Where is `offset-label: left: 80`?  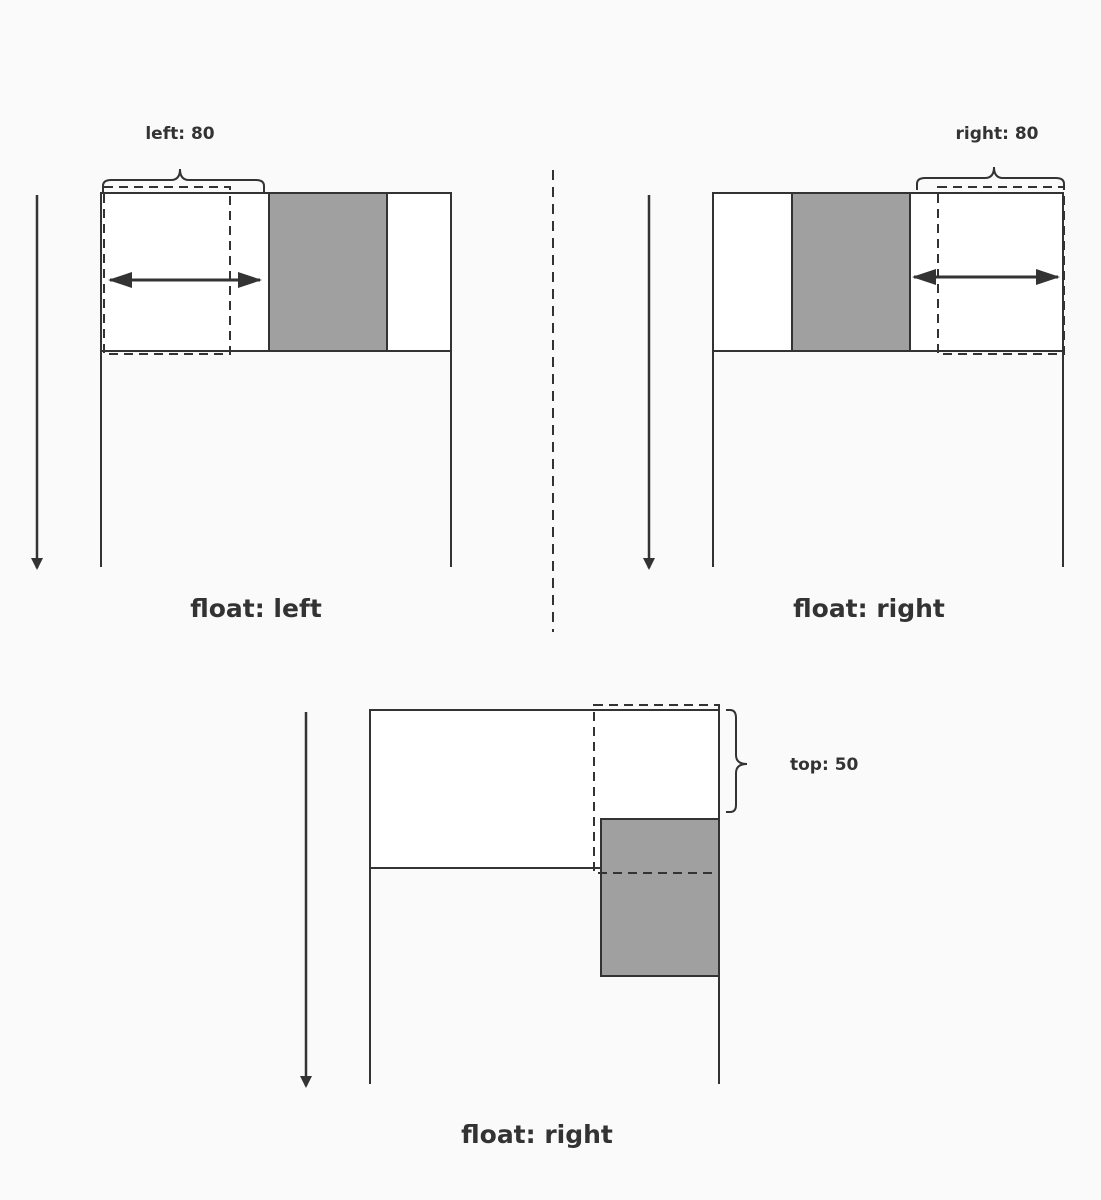 offset-label: left: 80 is located at coordinates (179, 134).